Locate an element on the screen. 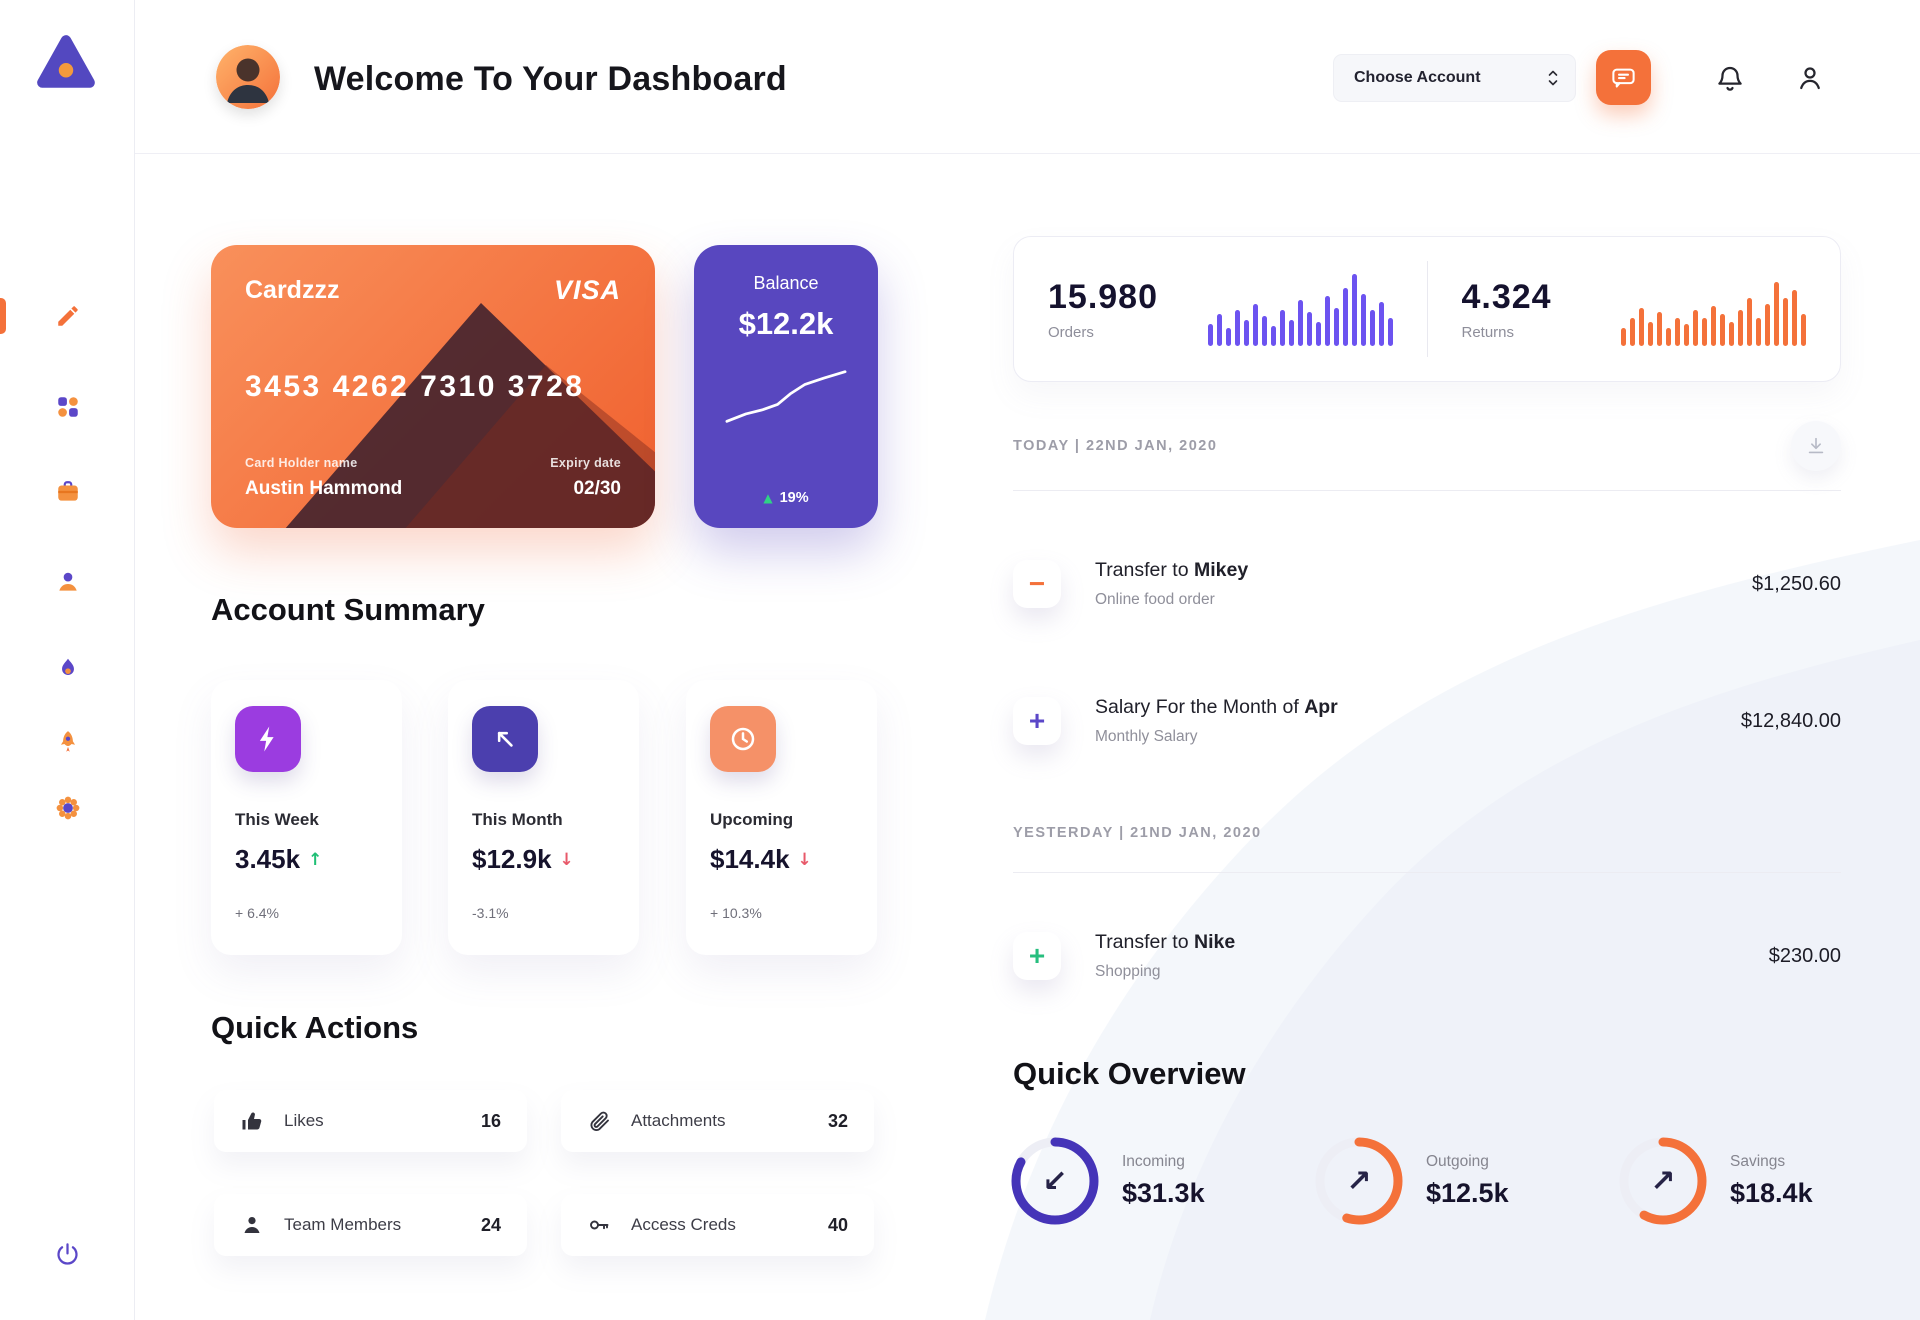 This screenshot has height=1320, width=1920. logout-button is located at coordinates (67, 1254).